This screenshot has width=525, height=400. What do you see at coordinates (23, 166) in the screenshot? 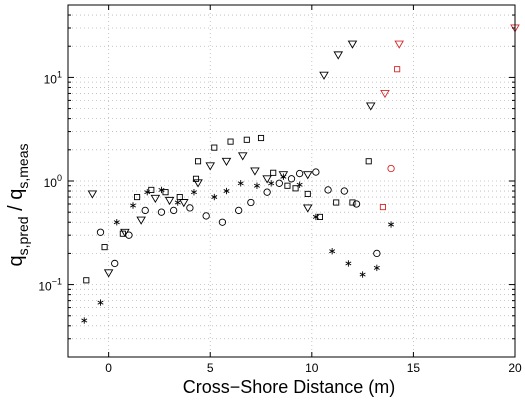
I see `y-axis-label-denom-sub: s,meas` at bounding box center [23, 166].